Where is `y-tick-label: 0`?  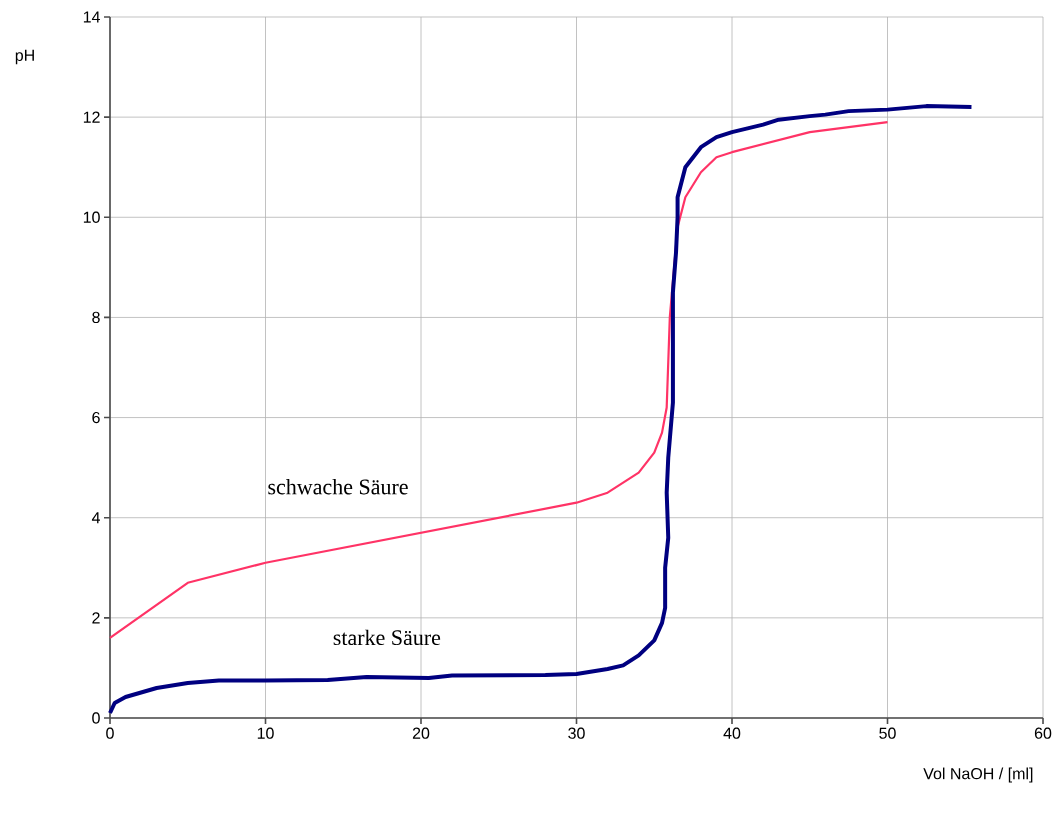 y-tick-label: 0 is located at coordinates (96, 718).